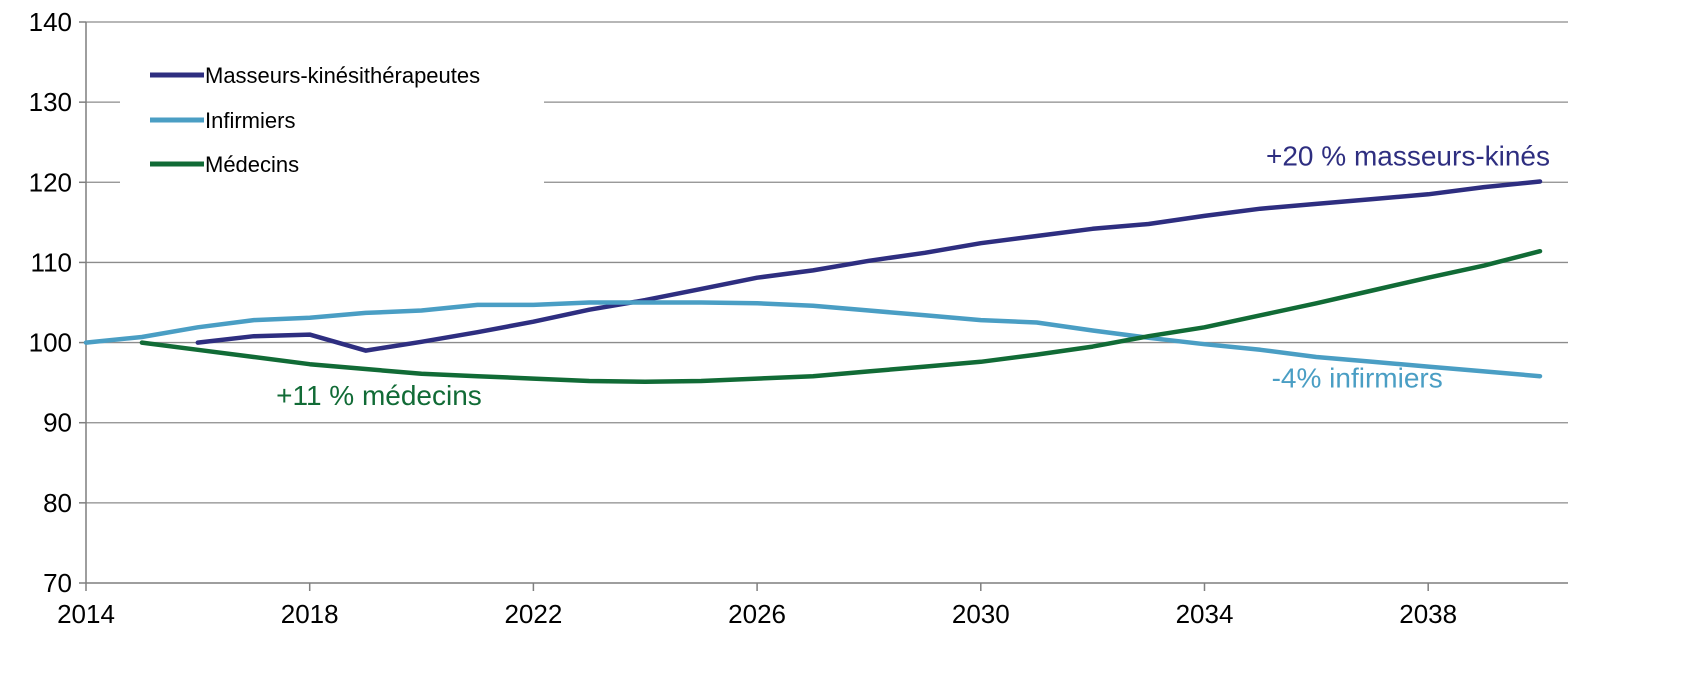 Image resolution: width=1694 pixels, height=683 pixels. What do you see at coordinates (57, 583) in the screenshot?
I see `y-tick-label-70: 70` at bounding box center [57, 583].